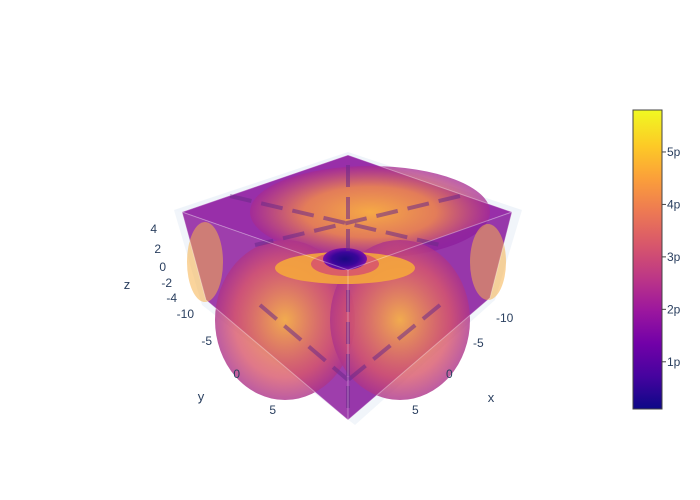 Image resolution: width=700 pixels, height=500 pixels. I want to click on z-tick-label: -4, so click(171, 298).